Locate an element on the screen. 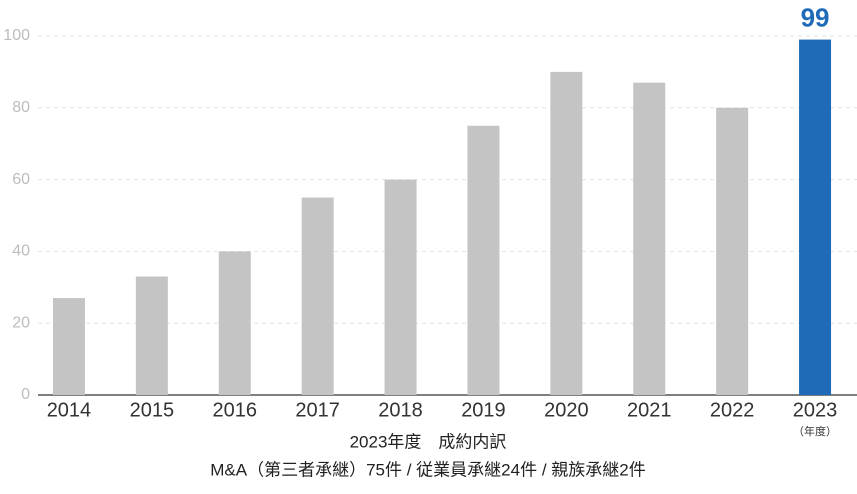 The height and width of the screenshot is (494, 857). x-tick-label: 2015 is located at coordinates (152, 410).